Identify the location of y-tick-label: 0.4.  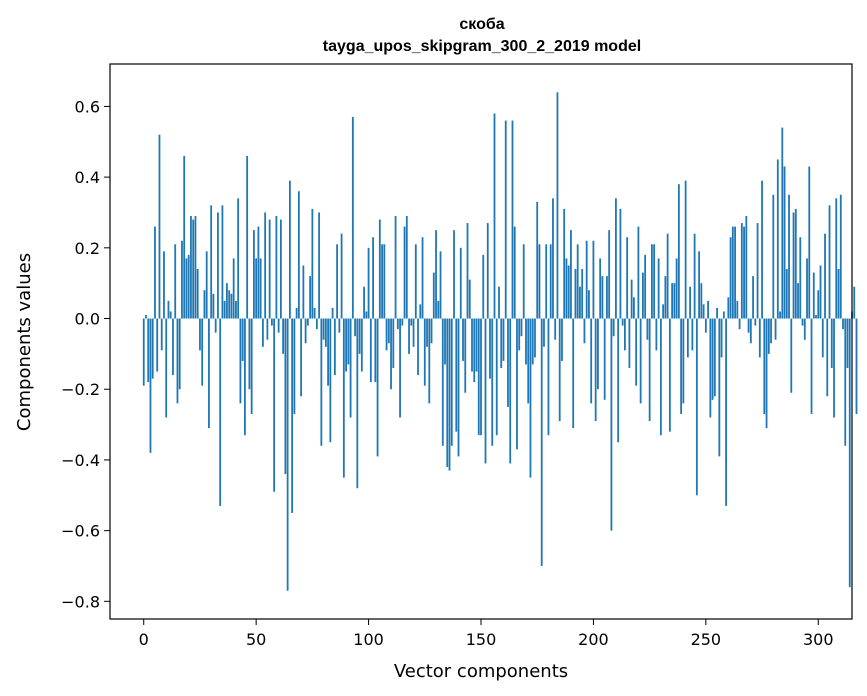
(87, 177).